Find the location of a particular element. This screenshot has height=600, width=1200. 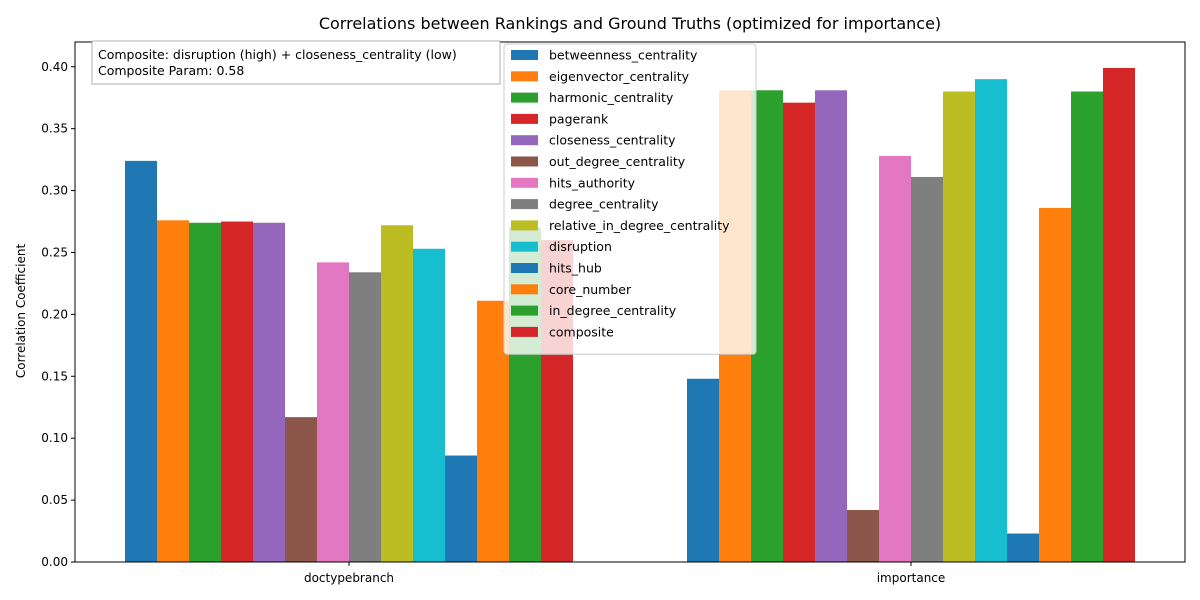

bar-out_degree_centrality-importance is located at coordinates (863, 536).